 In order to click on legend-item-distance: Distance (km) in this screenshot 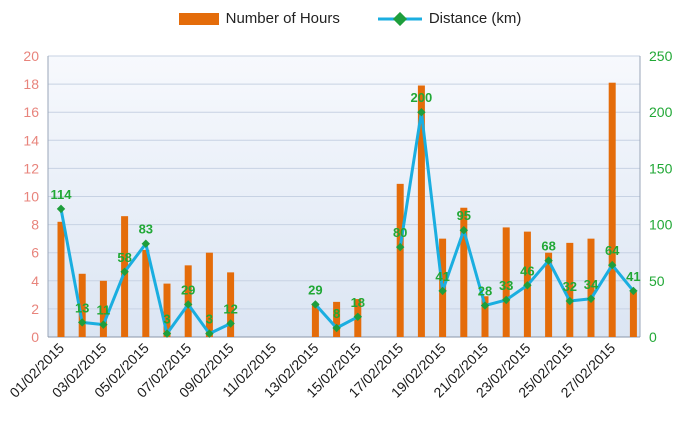, I will do `click(449, 18)`.